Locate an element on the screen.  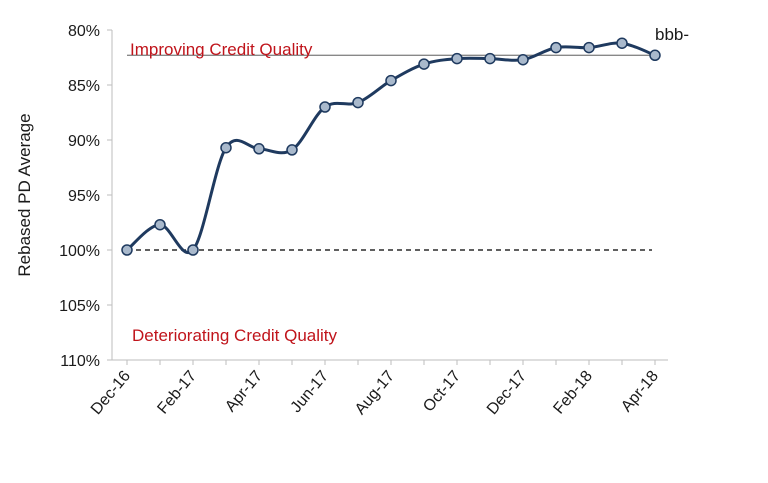
series-label: bbb- is located at coordinates (672, 34).